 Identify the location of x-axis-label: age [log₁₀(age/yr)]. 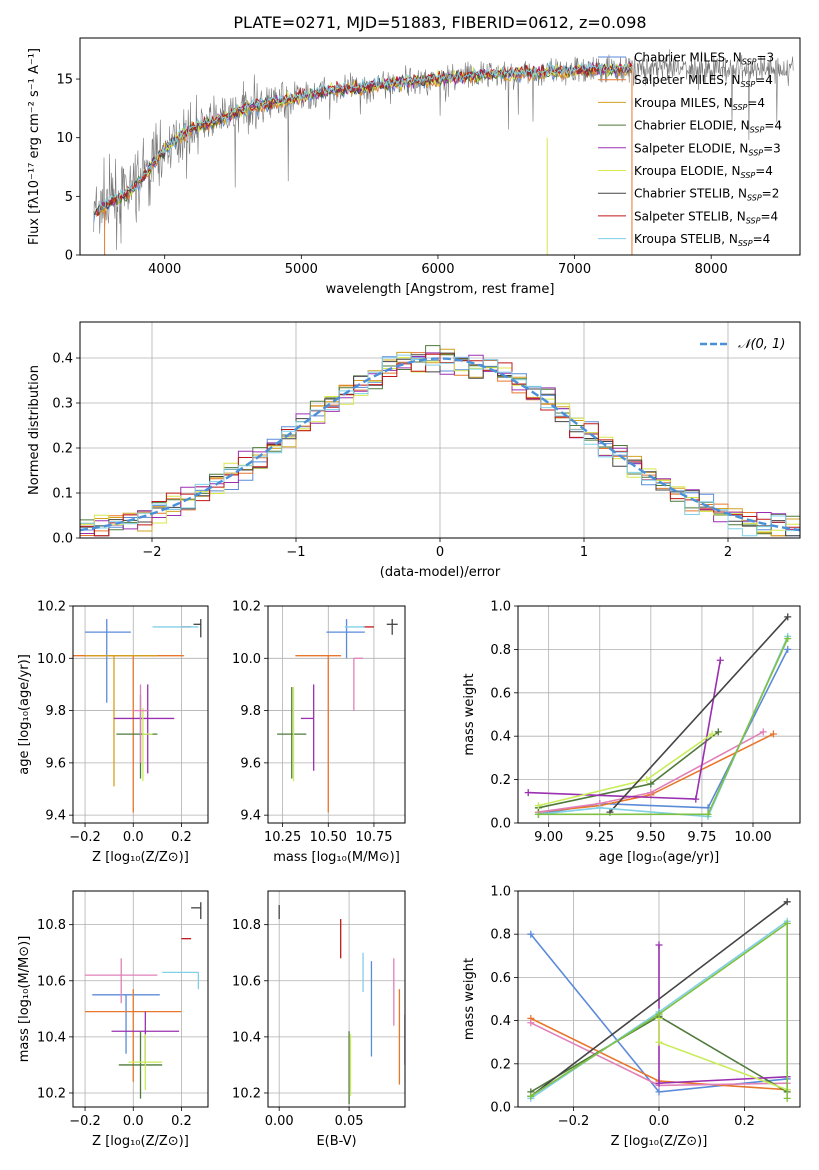
(659, 857).